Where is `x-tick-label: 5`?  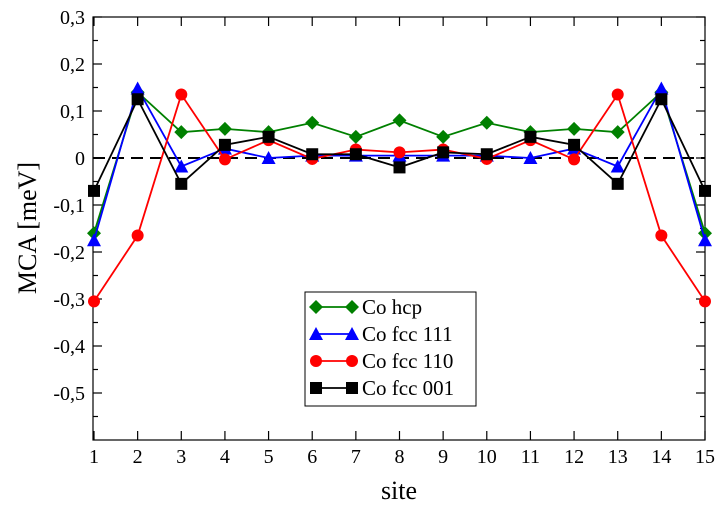
x-tick-label: 5 is located at coordinates (269, 457).